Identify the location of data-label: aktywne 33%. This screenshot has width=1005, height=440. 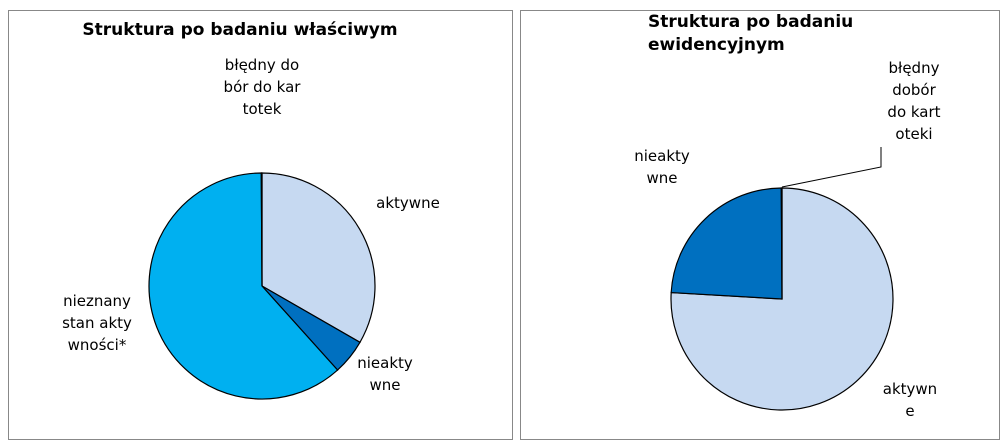
(408, 203).